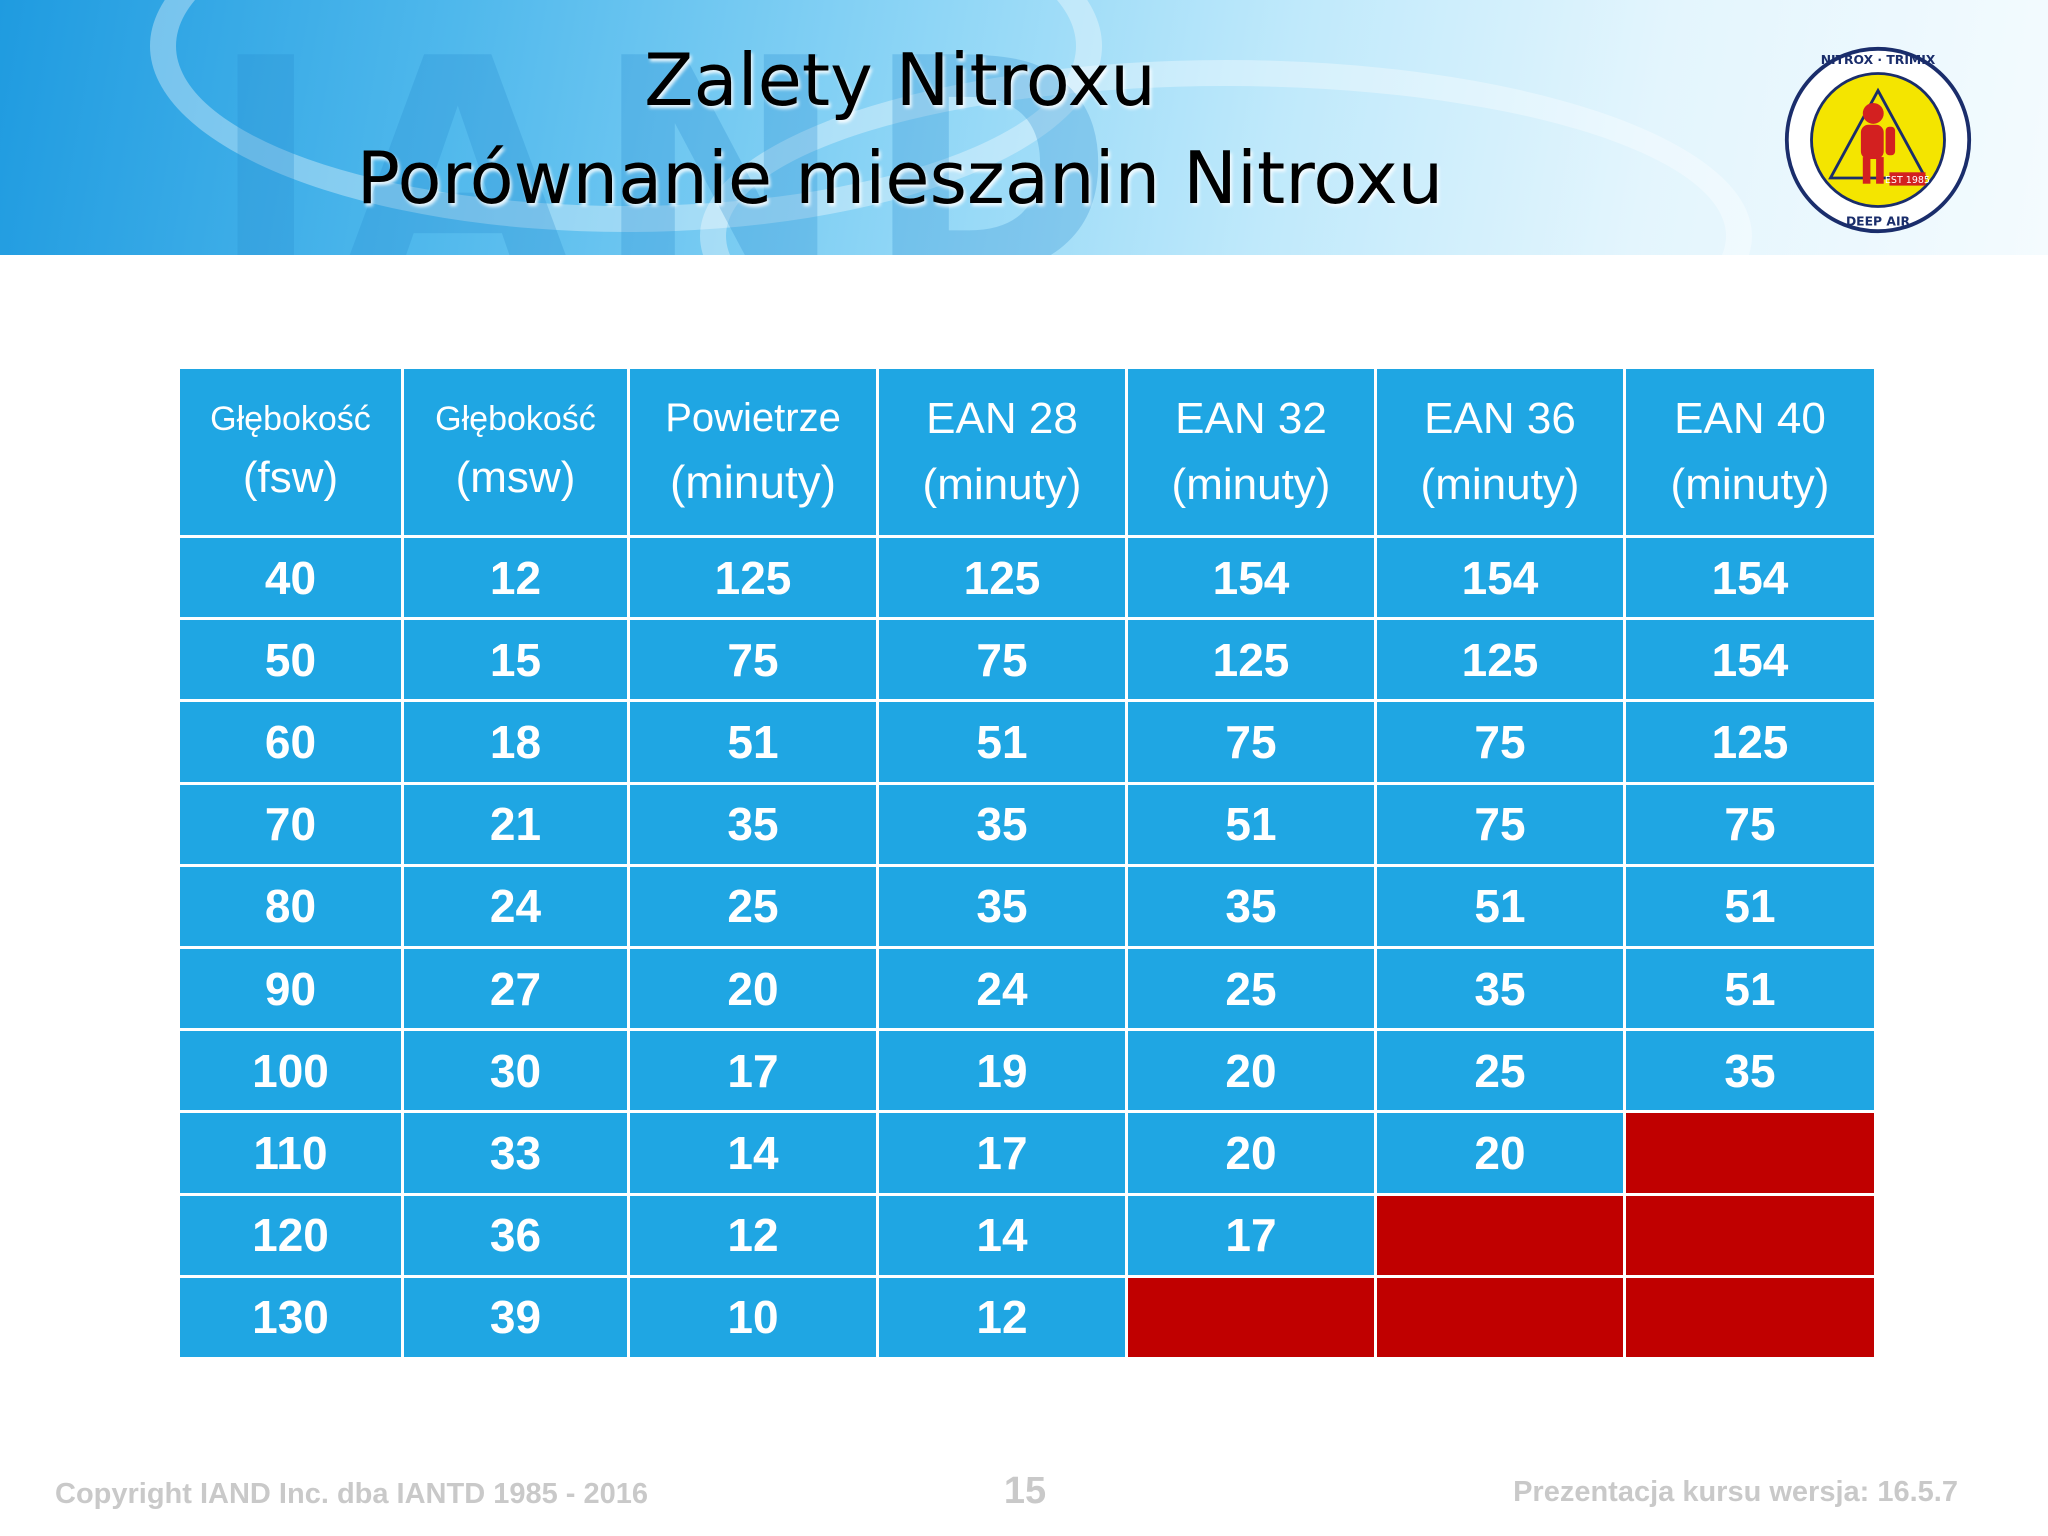  What do you see at coordinates (900, 80) in the screenshot?
I see `slide-title: Zalety Nitroxu` at bounding box center [900, 80].